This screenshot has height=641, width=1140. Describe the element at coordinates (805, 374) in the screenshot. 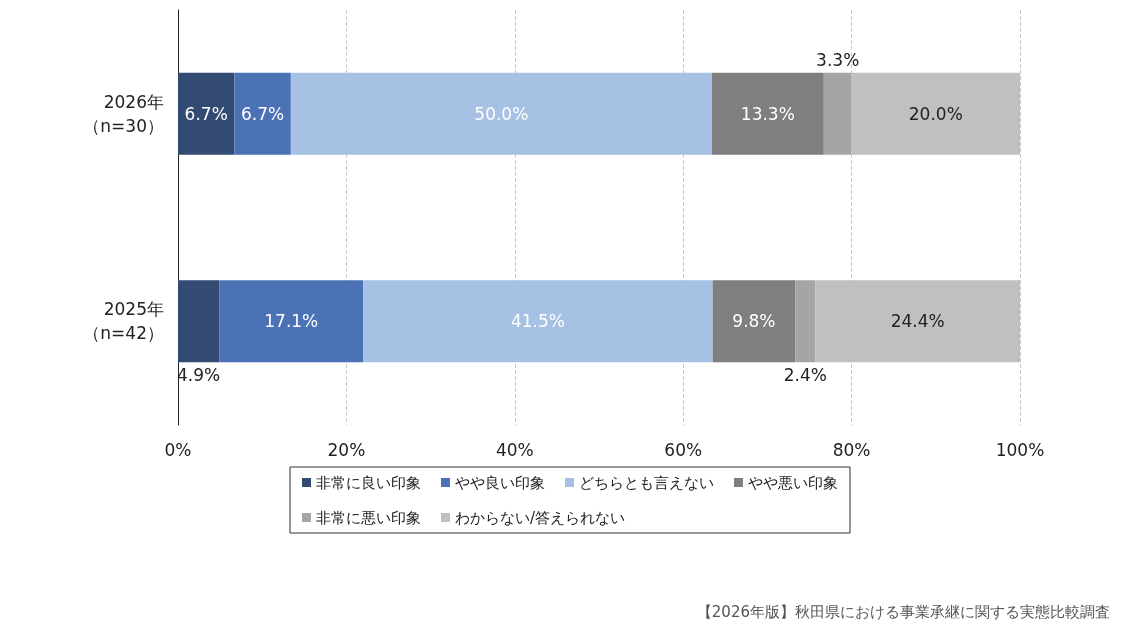

I see `data-label: 2.4%` at that location.